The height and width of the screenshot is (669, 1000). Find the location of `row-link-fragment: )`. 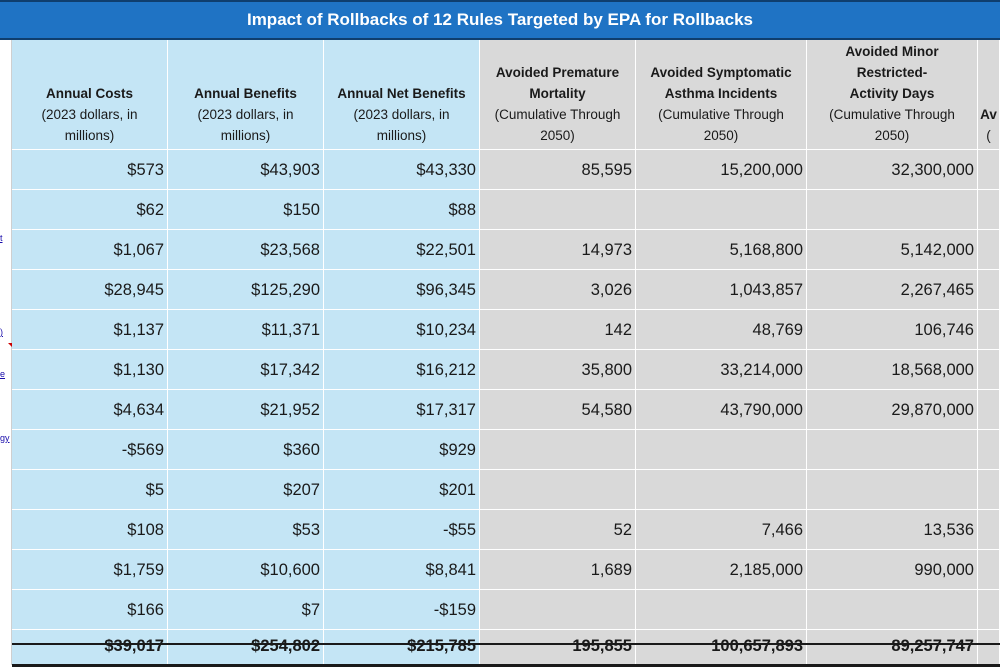

row-link-fragment: ) is located at coordinates (1, 332).